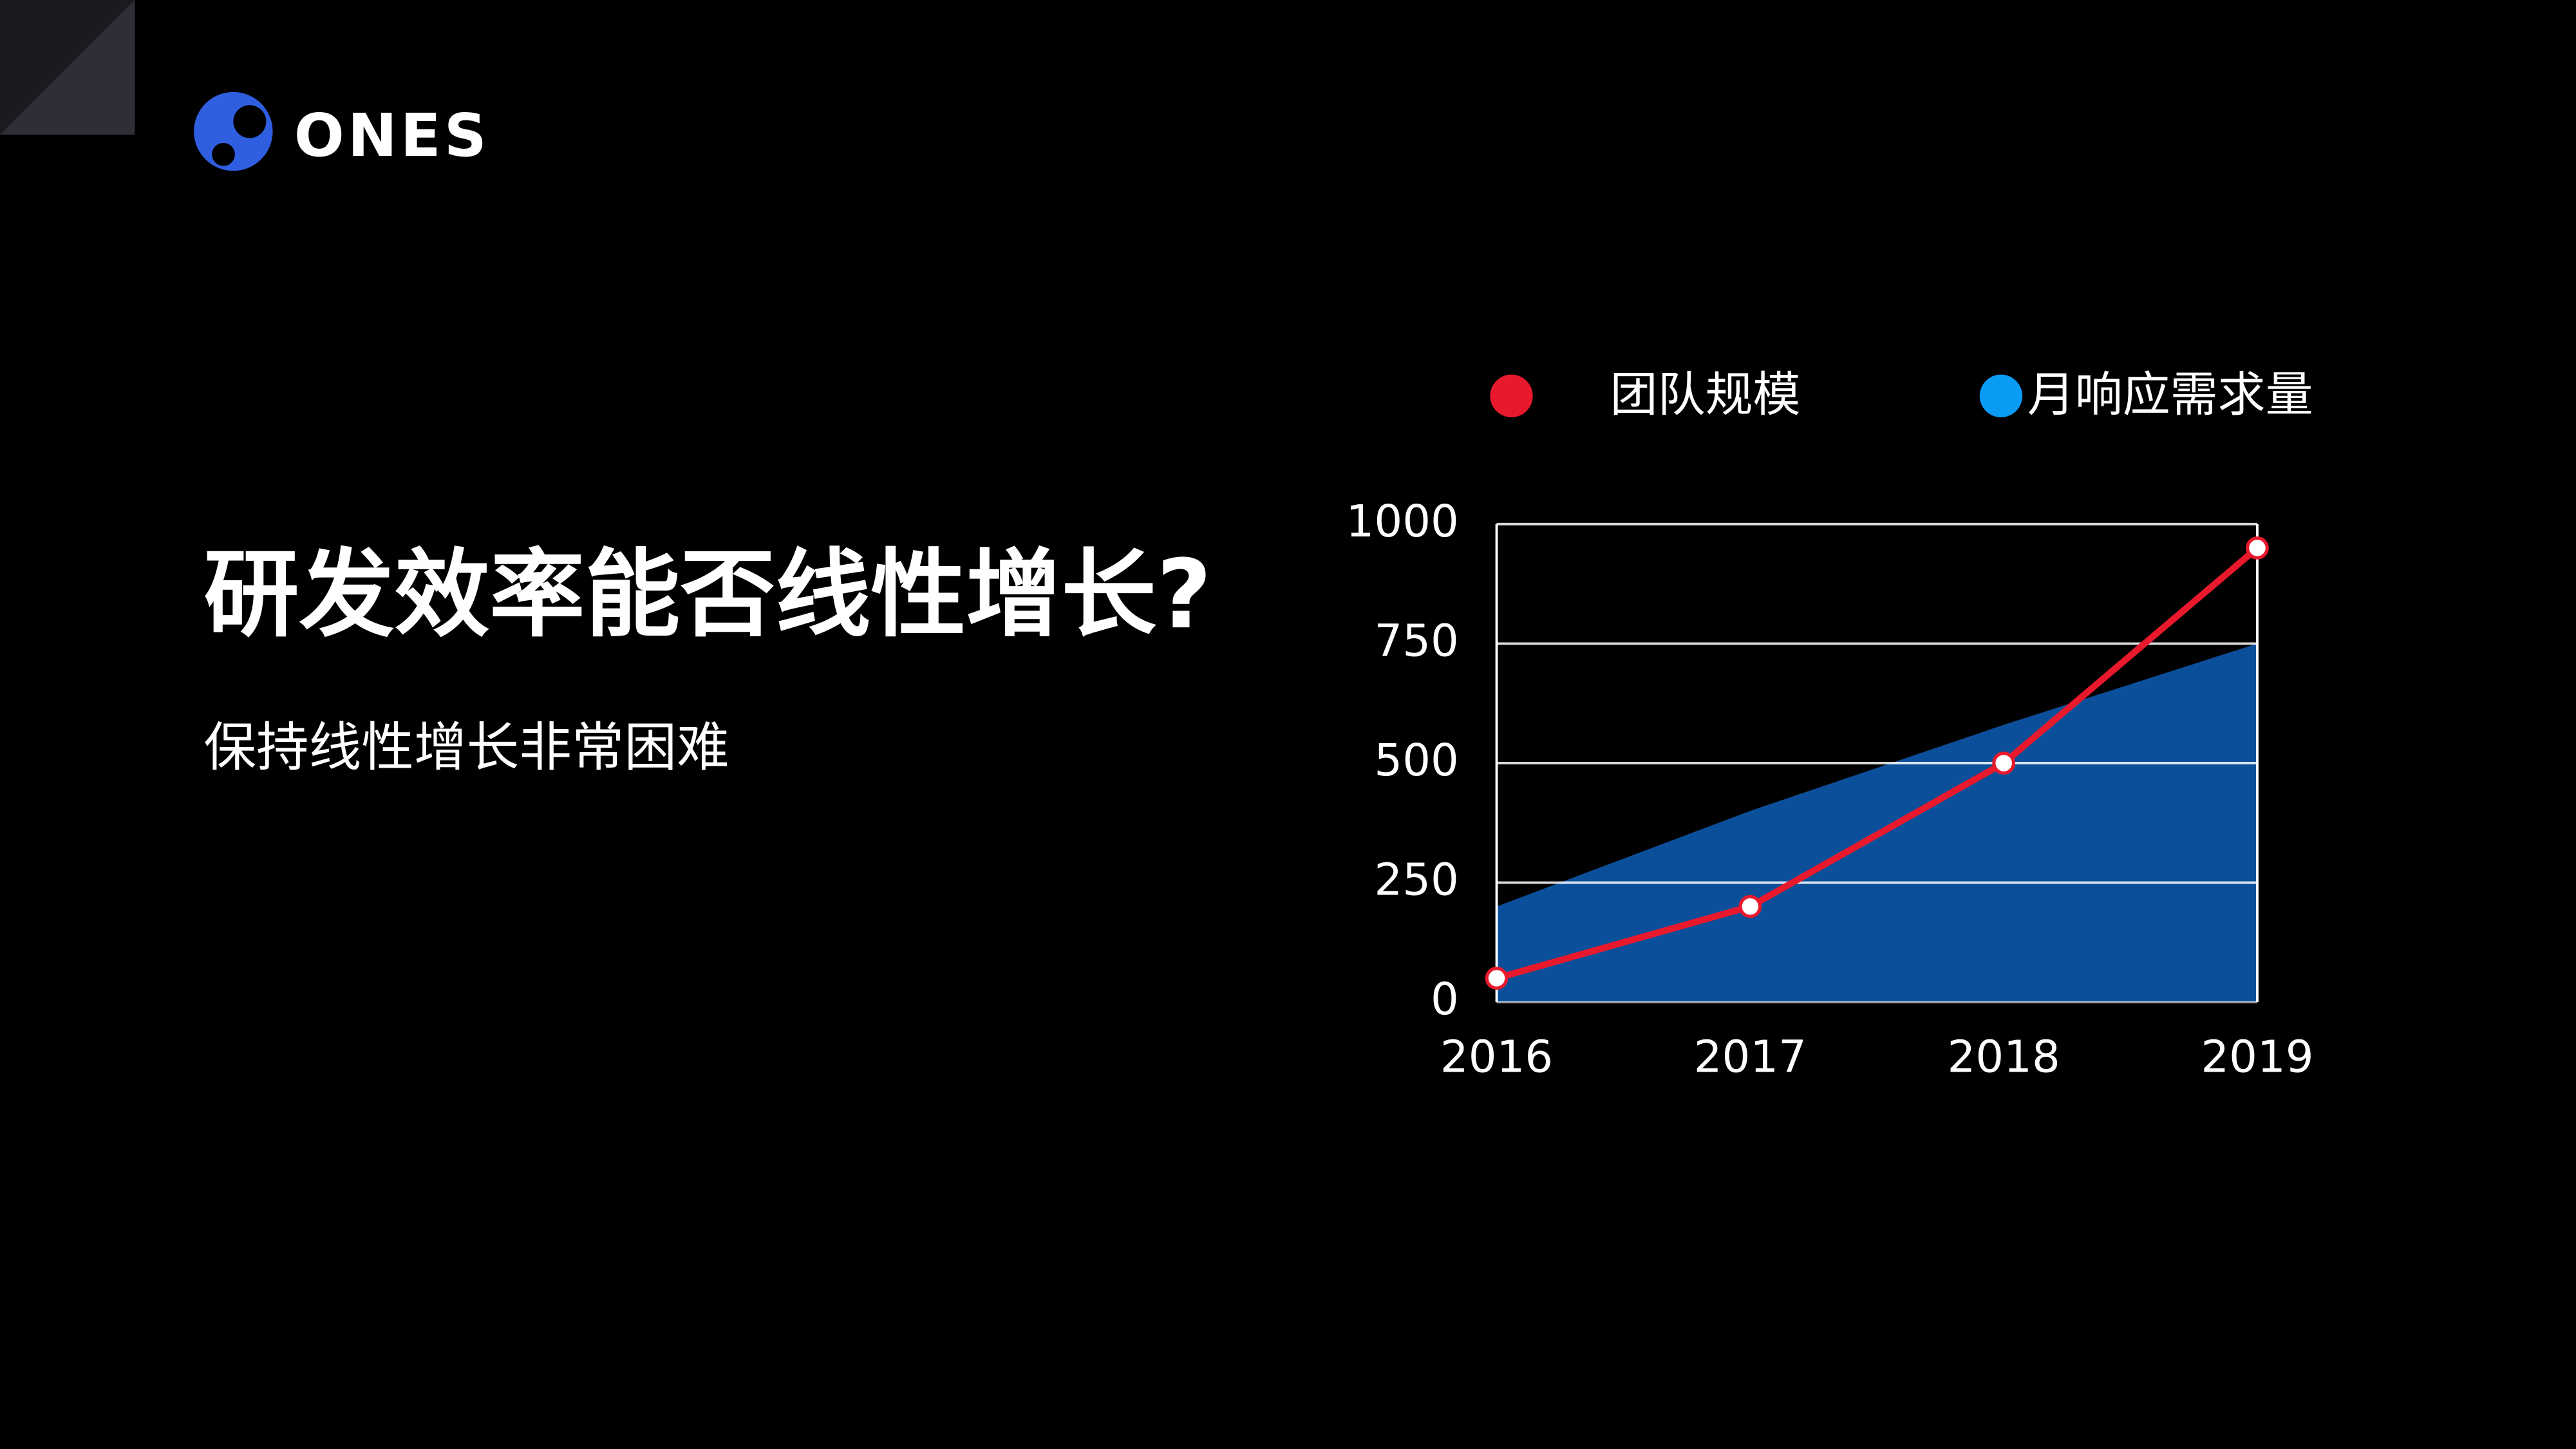 The image size is (2576, 1449). Describe the element at coordinates (707, 594) in the screenshot. I see `heading: 研发效率能否线性增长?` at that location.